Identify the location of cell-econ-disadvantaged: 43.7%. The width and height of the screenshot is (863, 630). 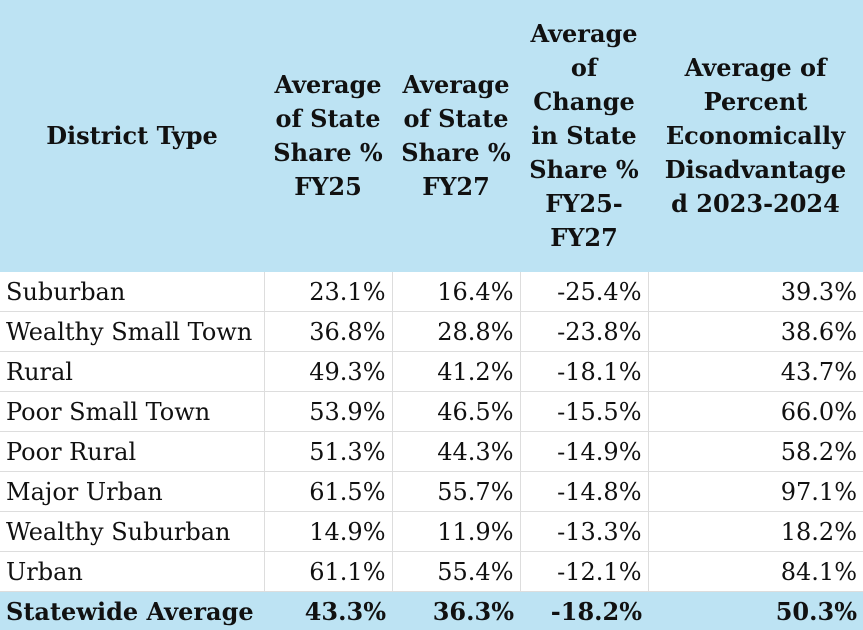
(755, 372).